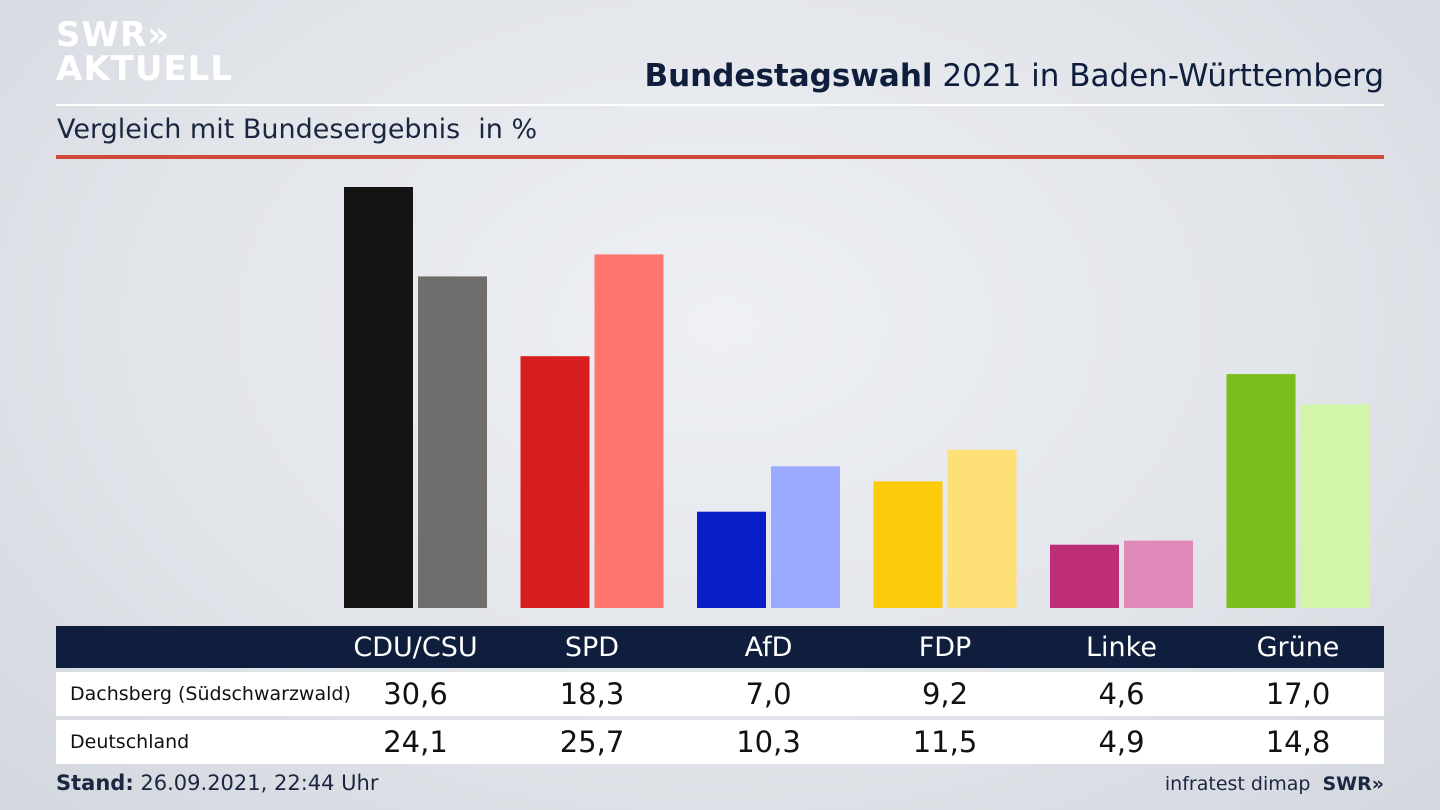 Image resolution: width=1440 pixels, height=810 pixels. Describe the element at coordinates (1335, 506) in the screenshot. I see `bar-grüne-series-1` at that location.